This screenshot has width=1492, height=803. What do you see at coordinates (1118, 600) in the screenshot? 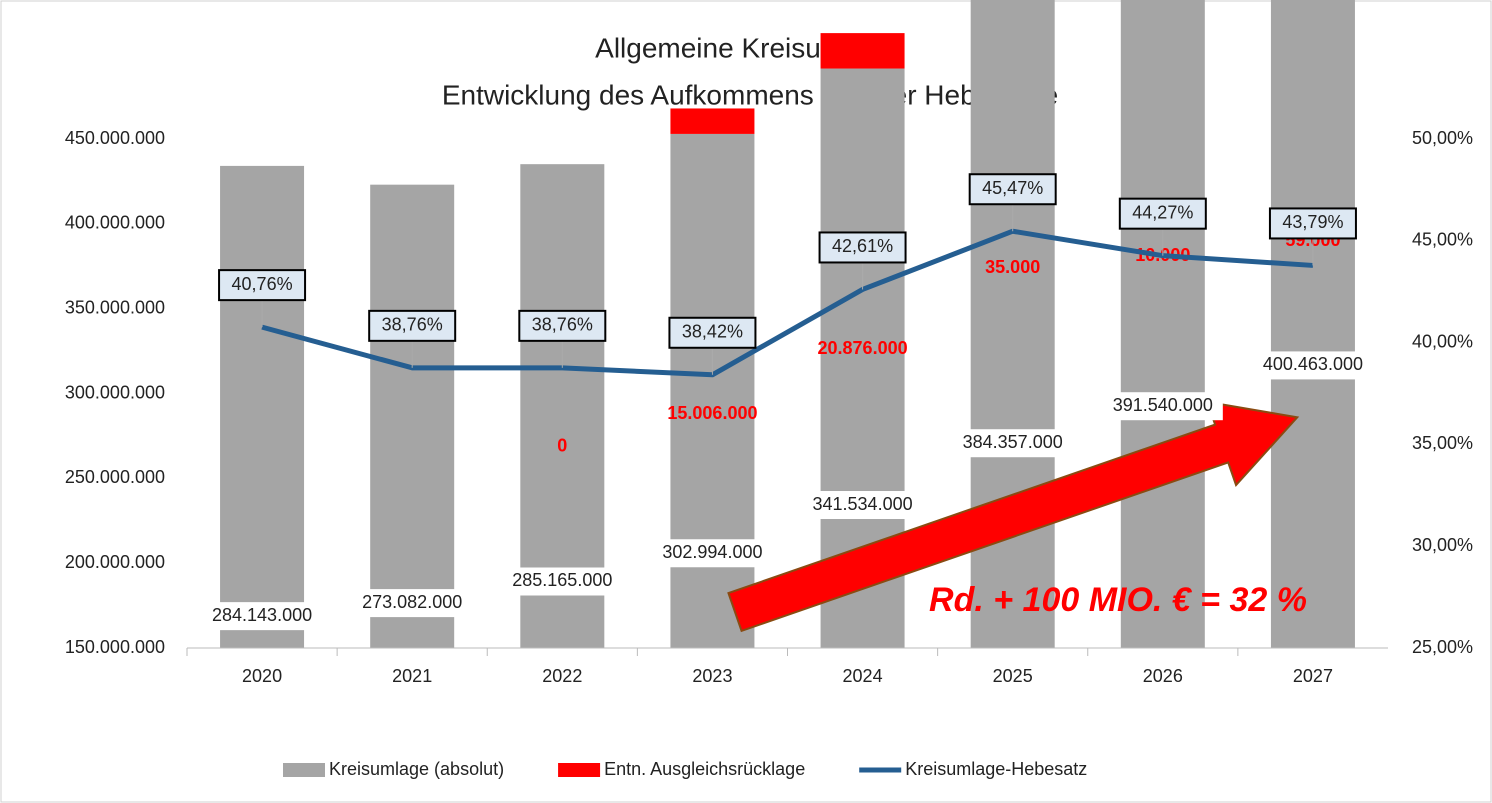
I see `annotation: Rd. + 100 MIO. € = 32 %` at bounding box center [1118, 600].